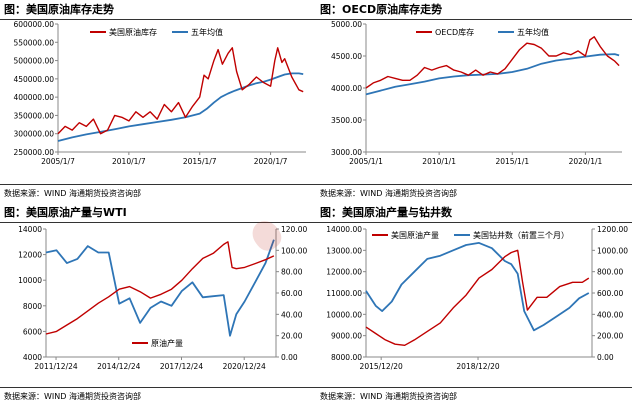  I want to click on y-tick-label: 10000.00, so click(344, 314).